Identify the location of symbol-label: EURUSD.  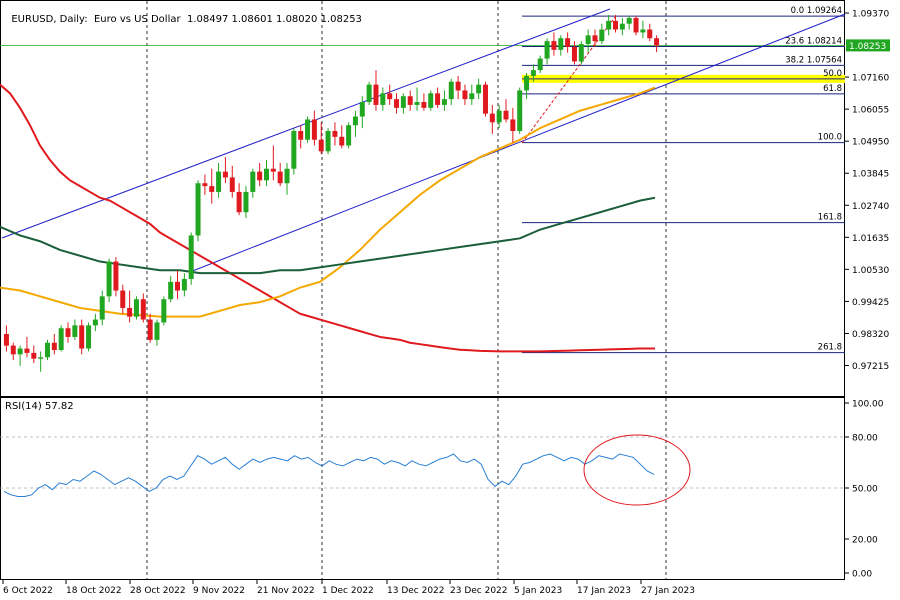
(32, 19).